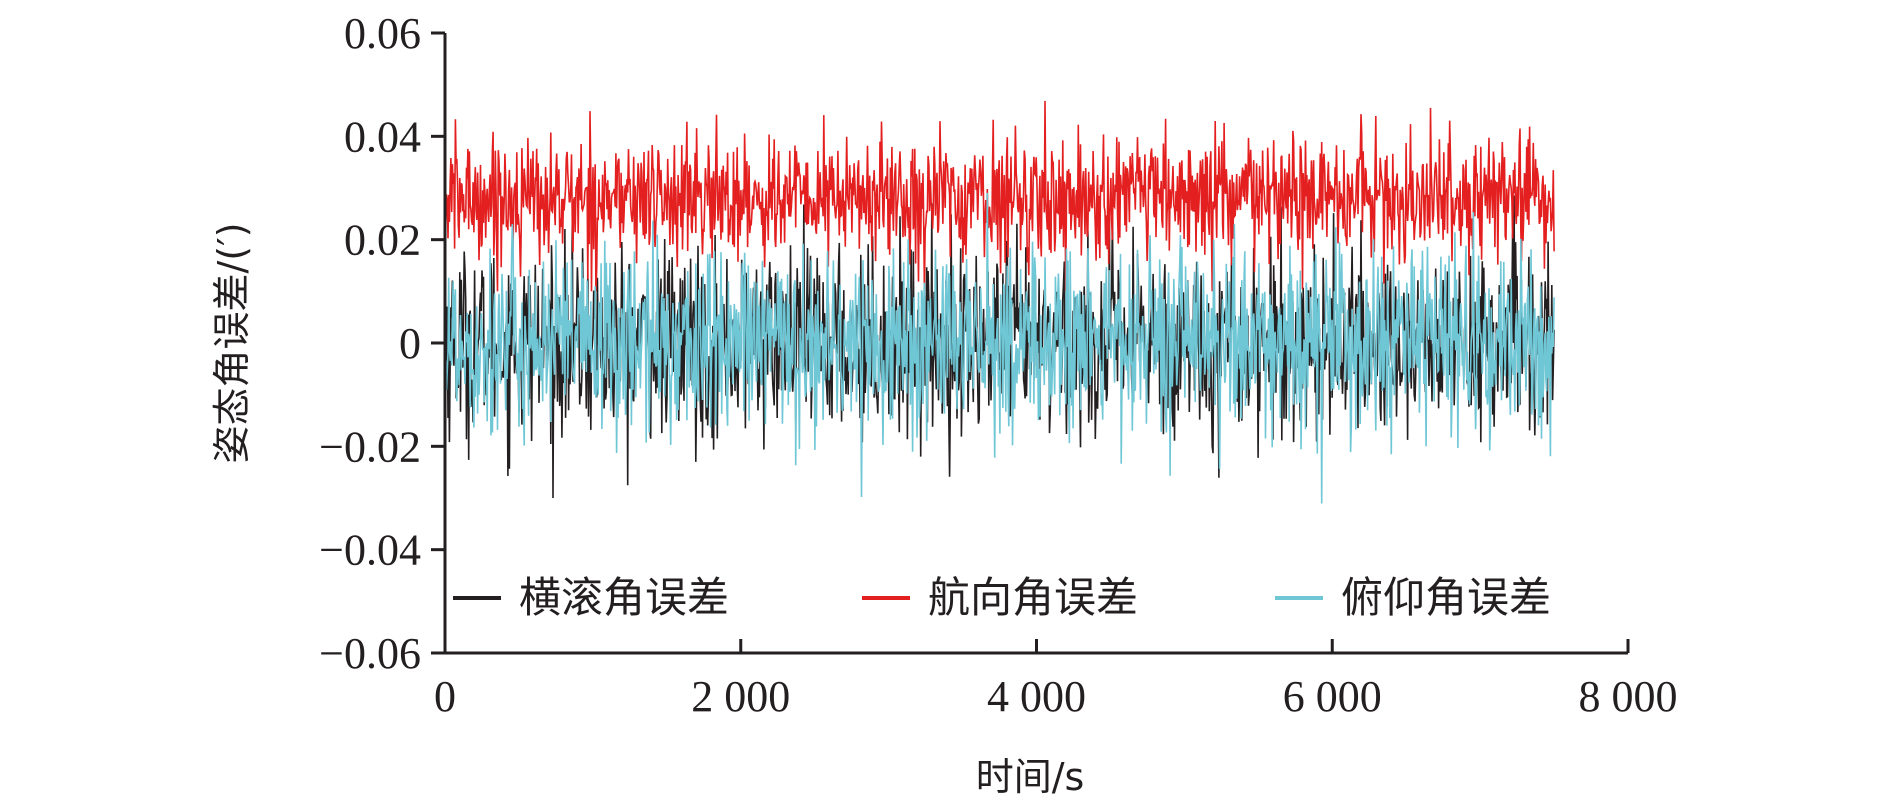 This screenshot has width=1890, height=807. What do you see at coordinates (1628, 696) in the screenshot?
I see `x-tick-label: 8 000` at bounding box center [1628, 696].